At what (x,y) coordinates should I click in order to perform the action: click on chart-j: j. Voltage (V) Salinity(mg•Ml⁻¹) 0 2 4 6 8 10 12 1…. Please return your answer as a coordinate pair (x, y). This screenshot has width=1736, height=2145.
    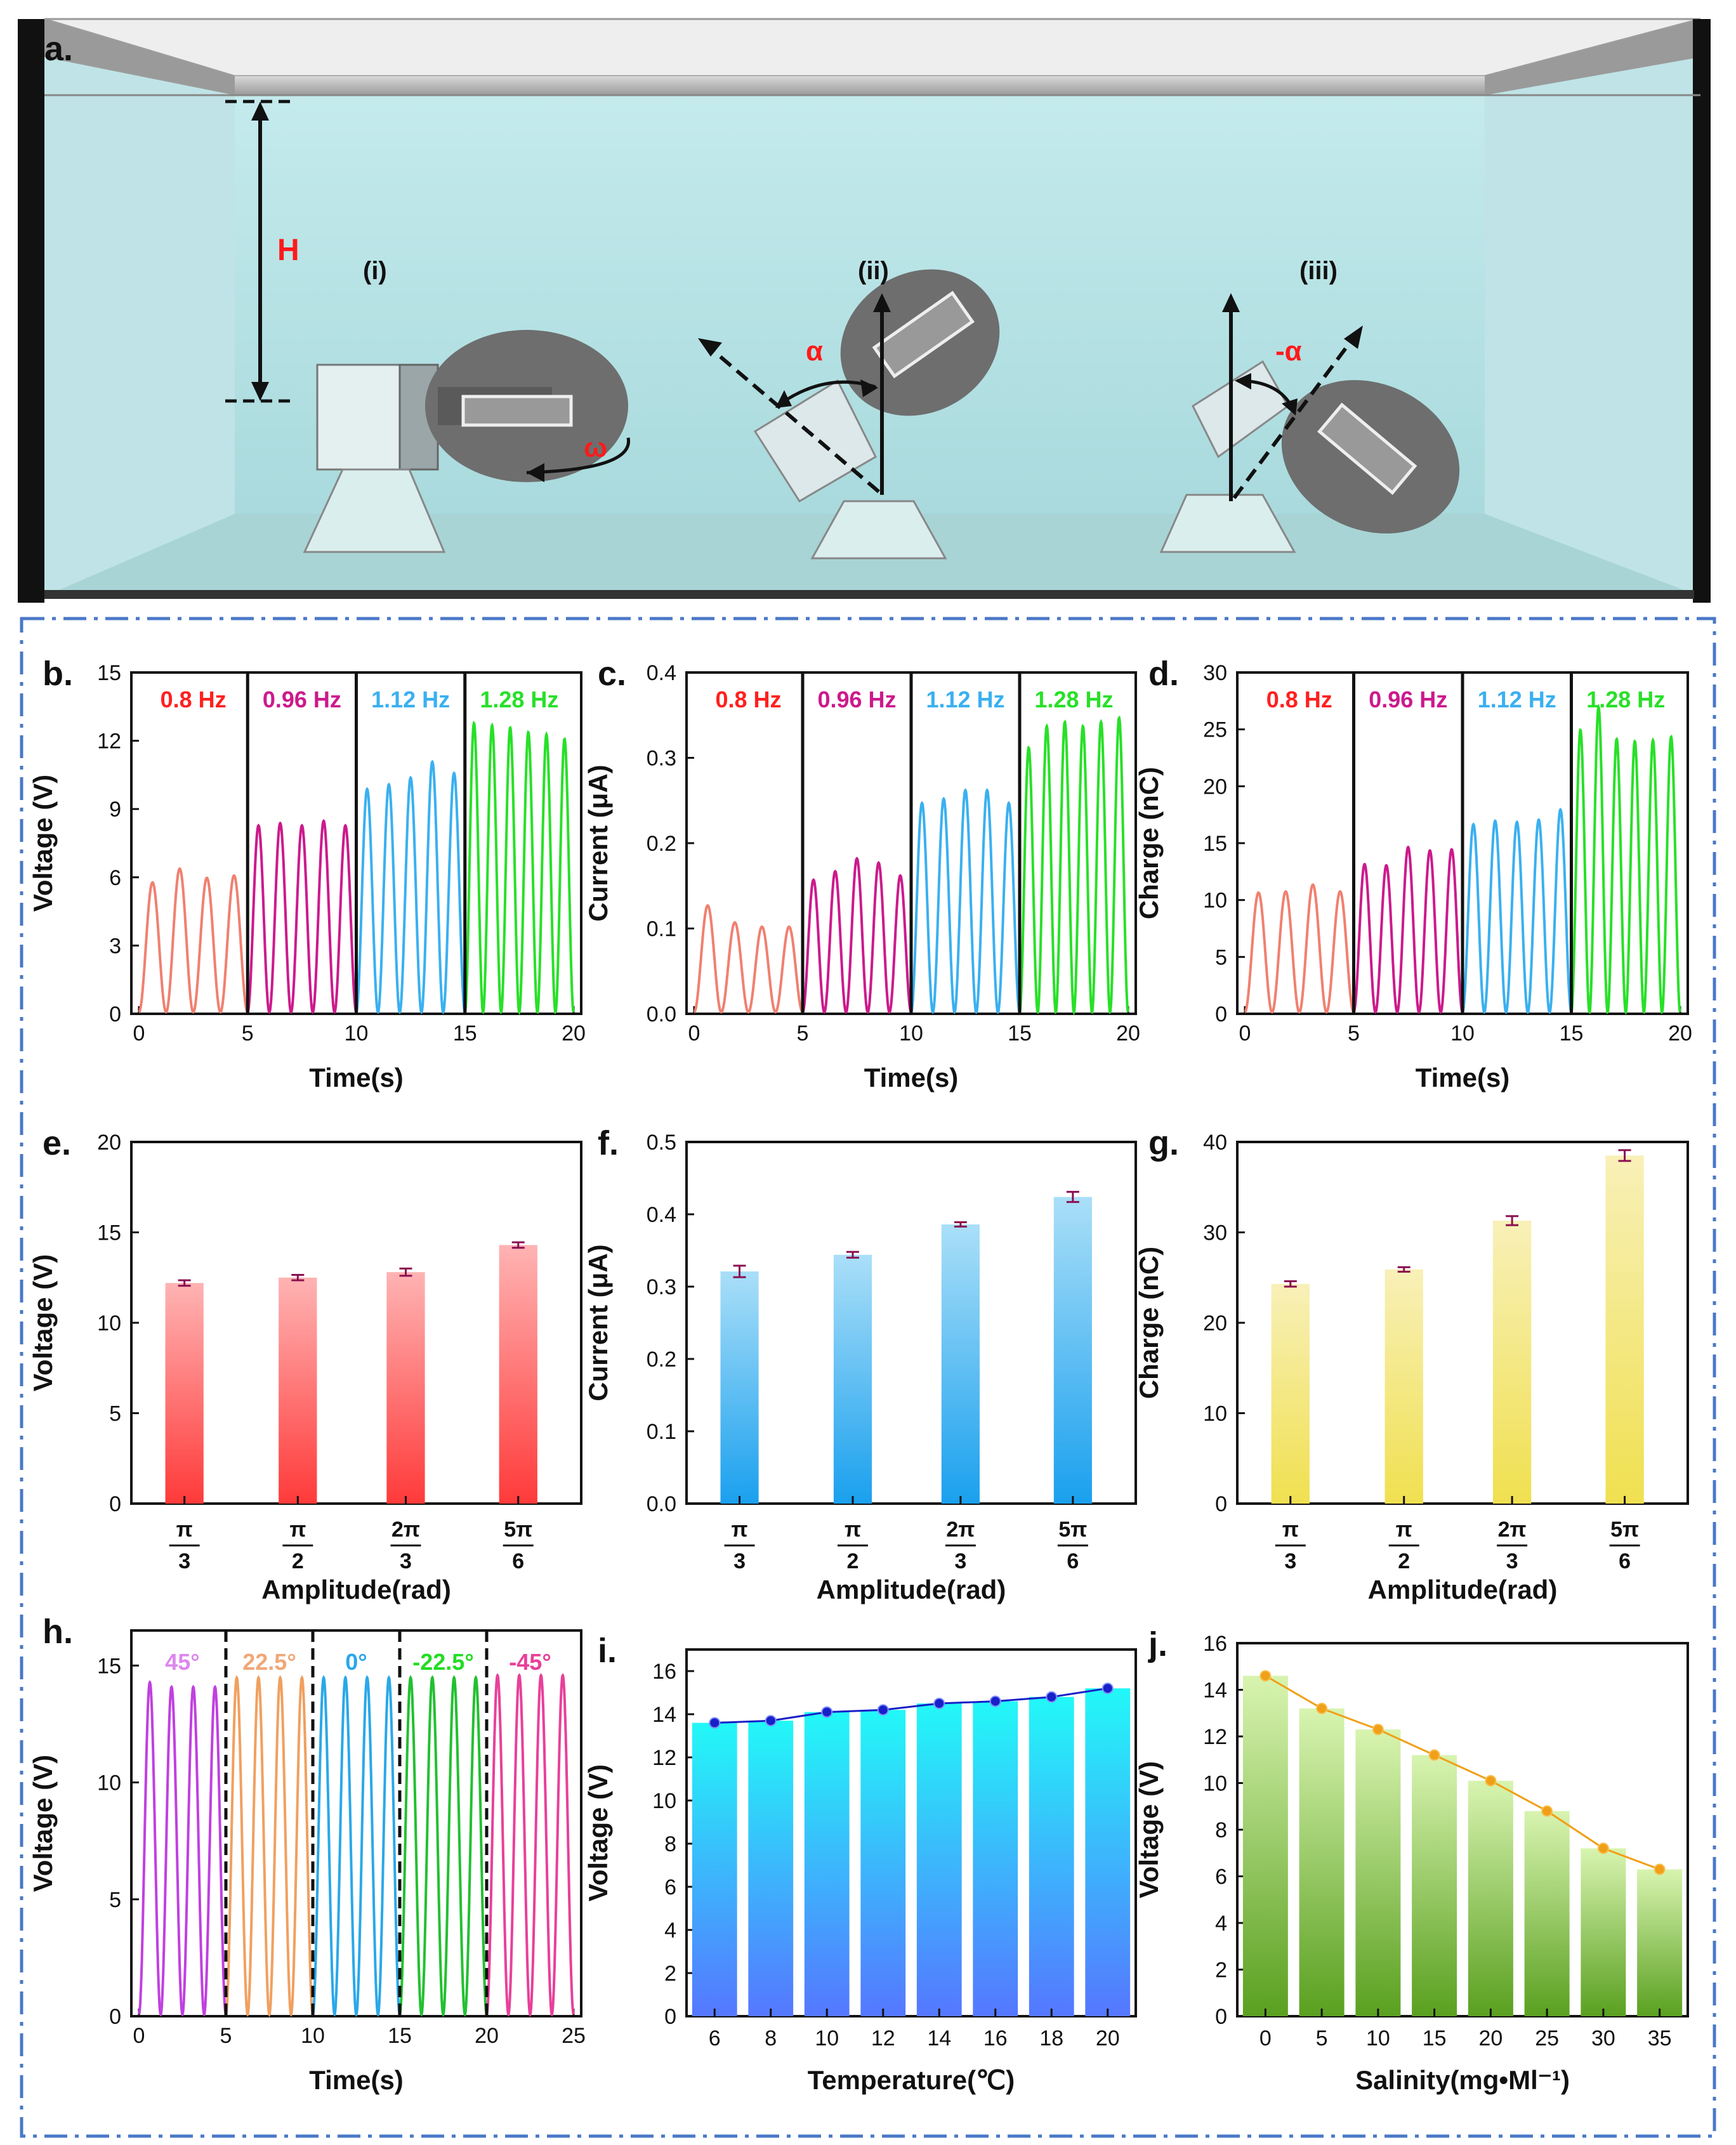
    Looking at the image, I should click on (1412, 1860).